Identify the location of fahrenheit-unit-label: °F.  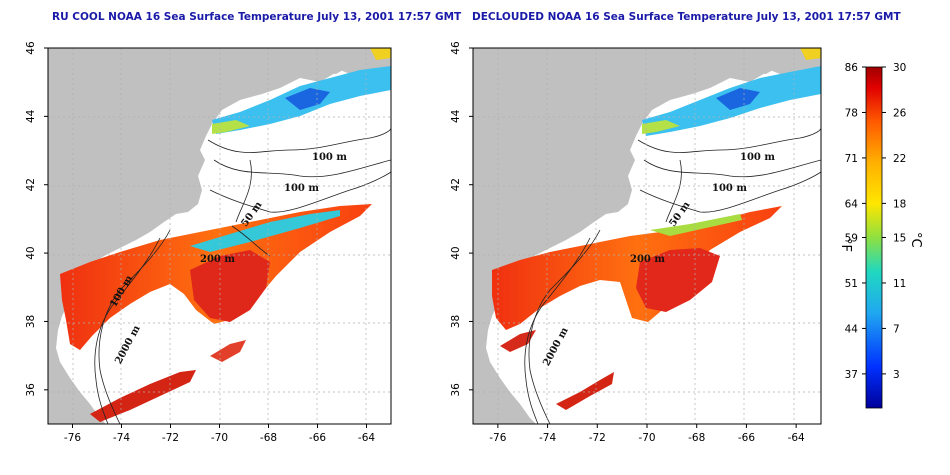
(845, 245).